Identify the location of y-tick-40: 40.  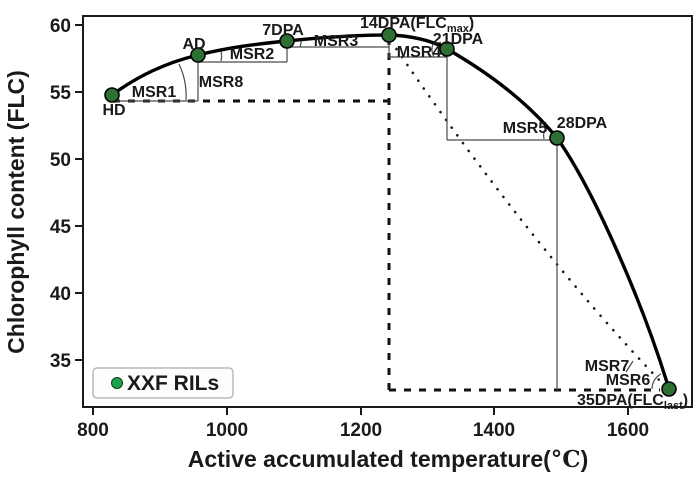
(60, 294).